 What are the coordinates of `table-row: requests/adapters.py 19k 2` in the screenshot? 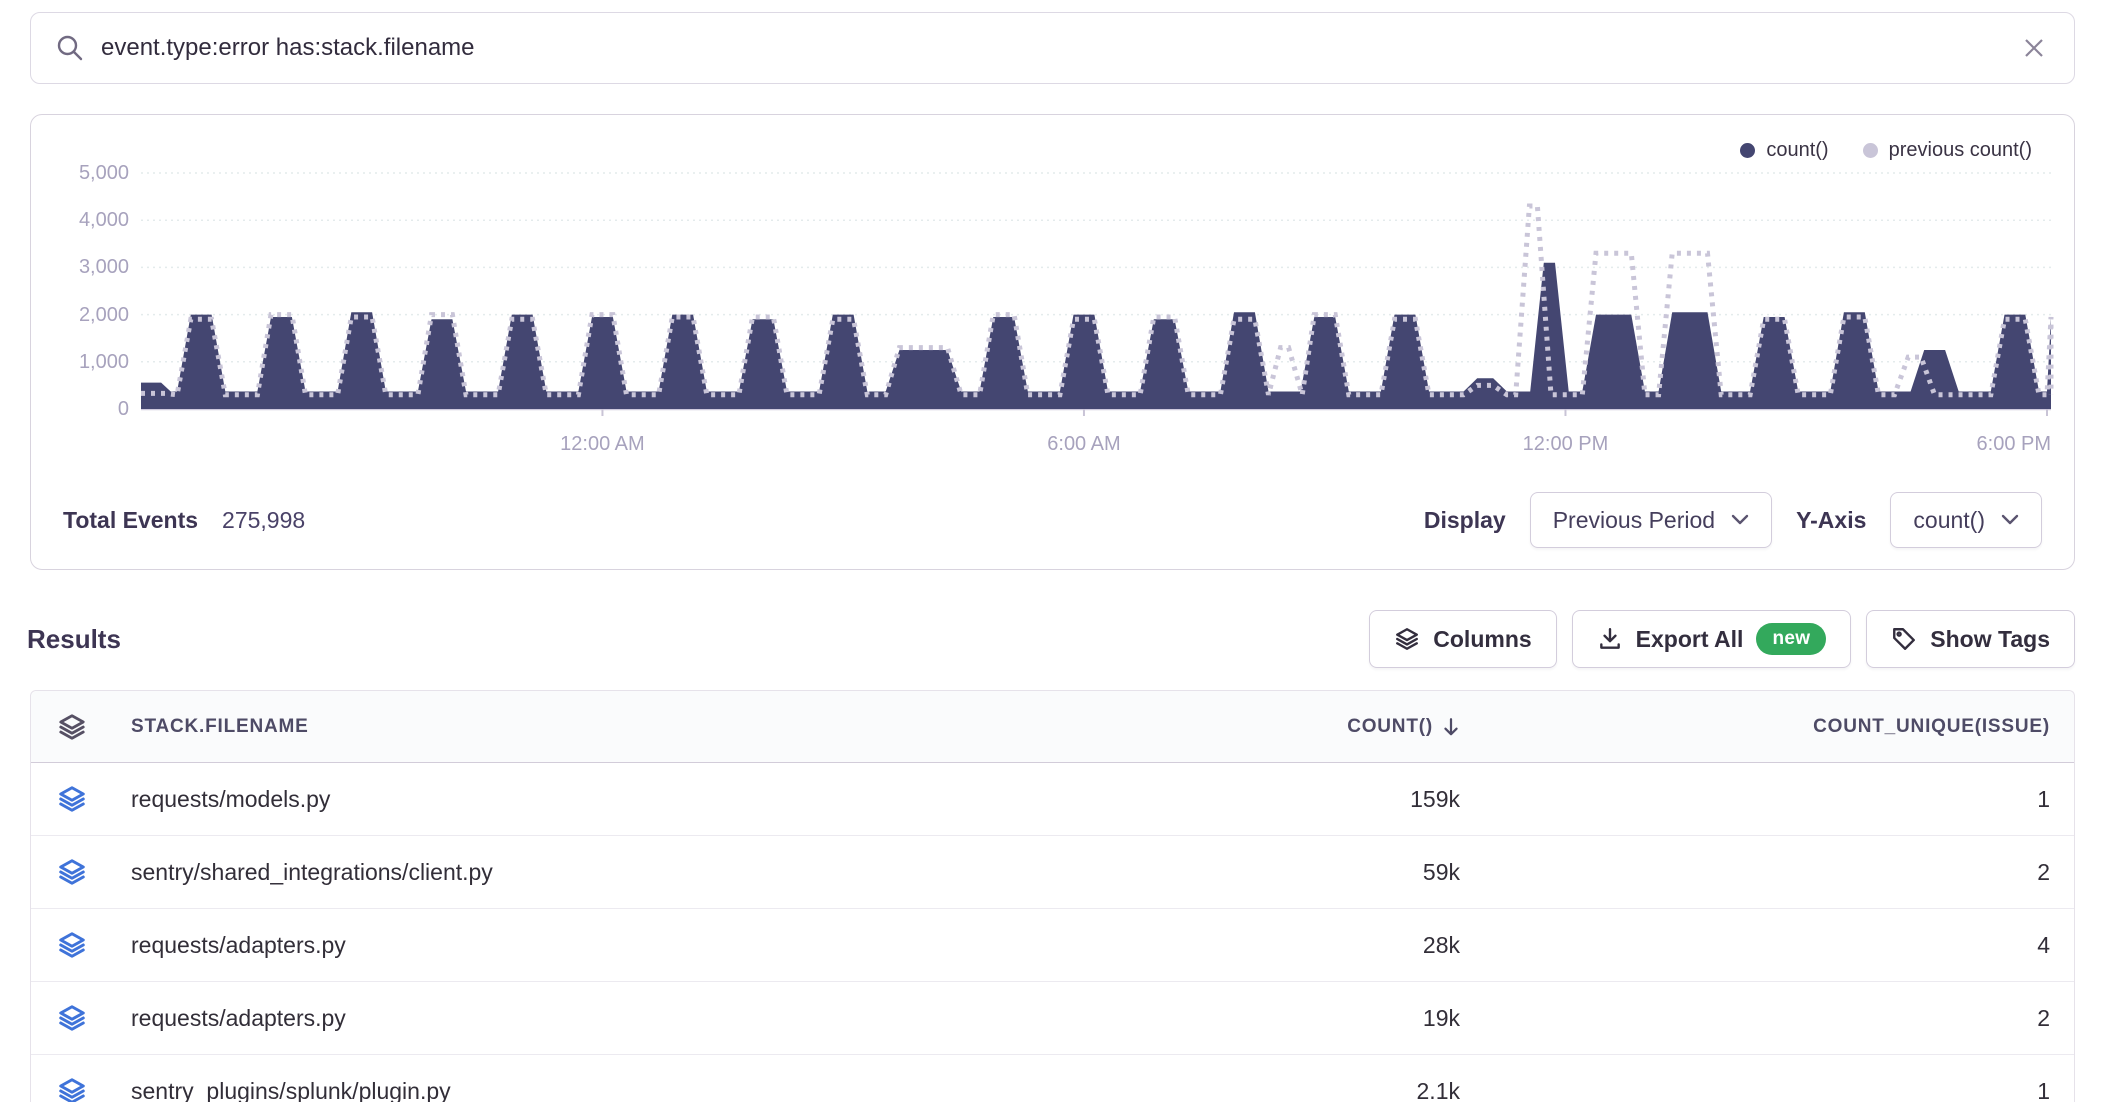 It's located at (1052, 1018).